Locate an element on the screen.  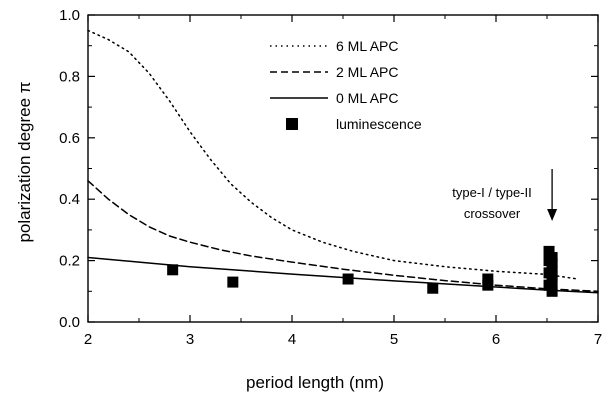
y-tick-label: 0.0 is located at coordinates (69, 322).